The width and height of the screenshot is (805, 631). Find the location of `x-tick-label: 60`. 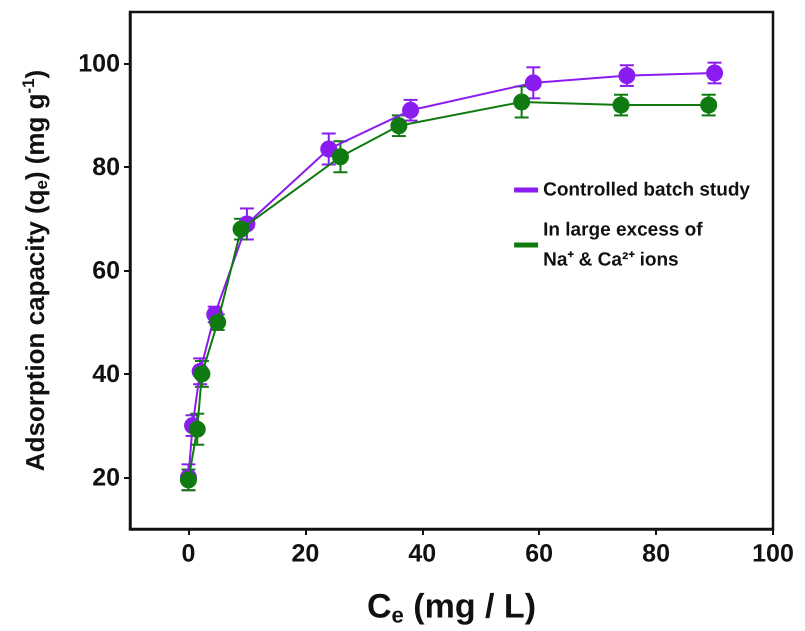

x-tick-label: 60 is located at coordinates (539, 554).